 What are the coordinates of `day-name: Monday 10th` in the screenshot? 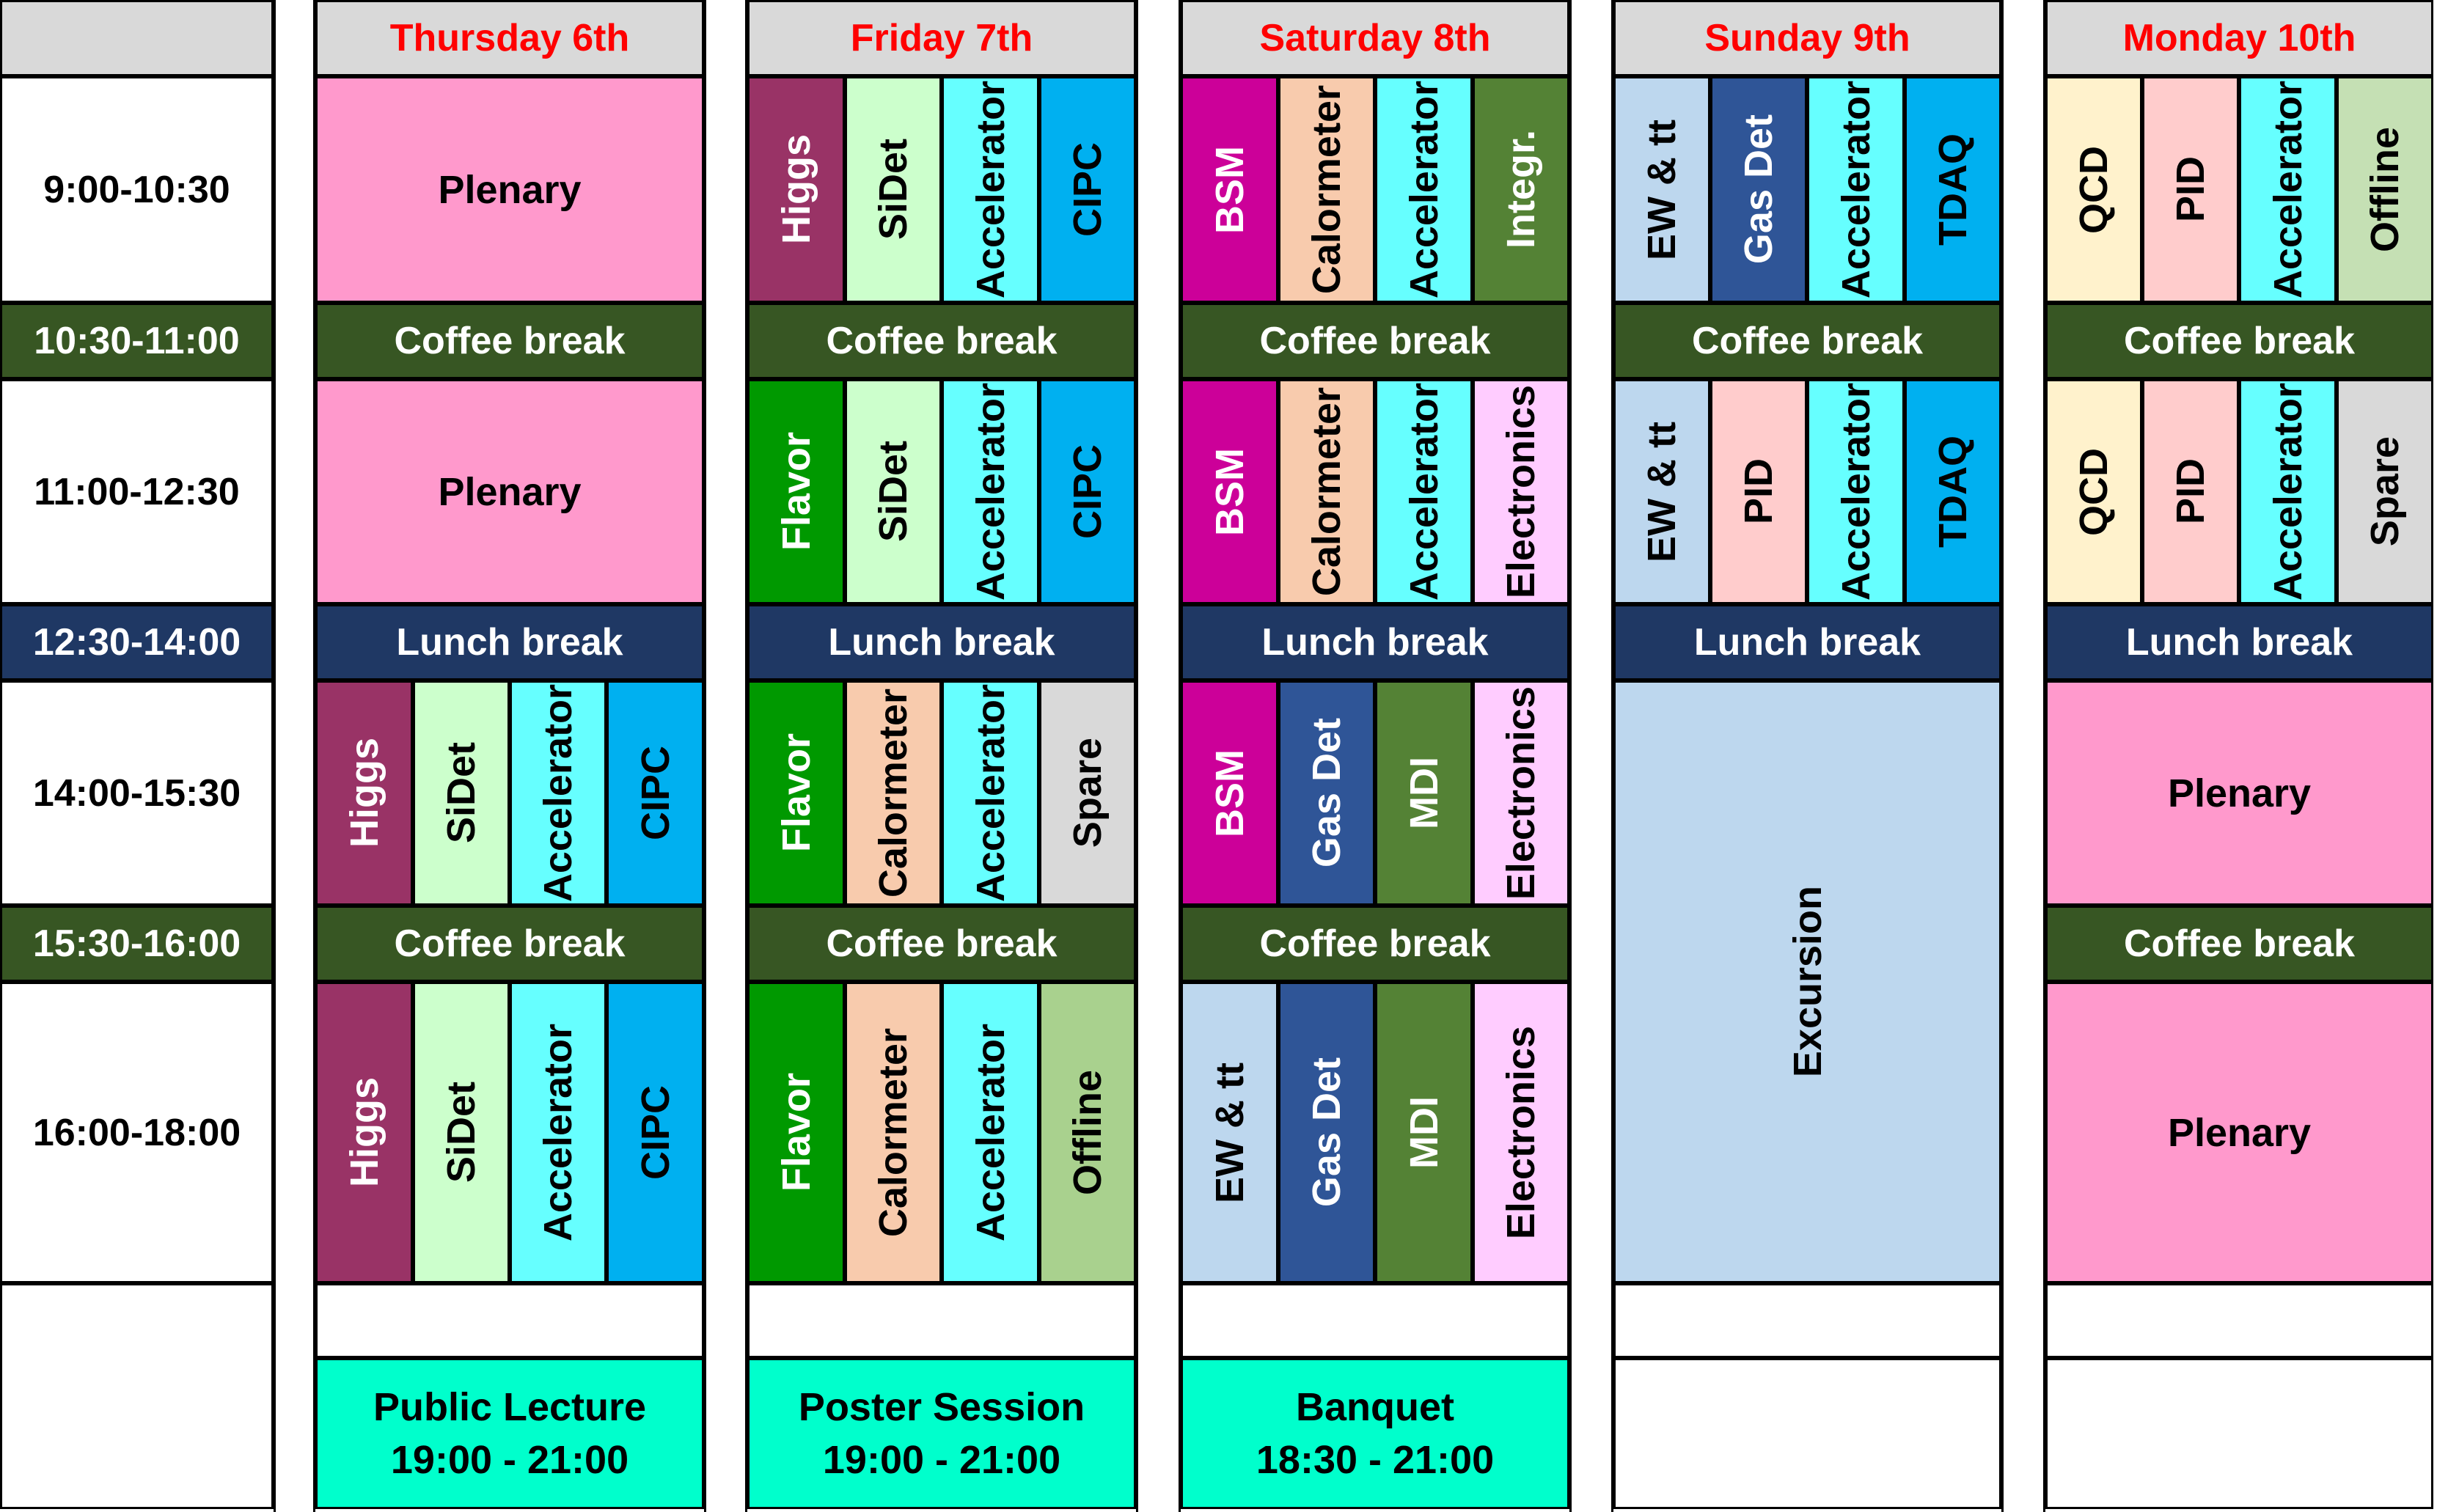 It's located at (2239, 38).